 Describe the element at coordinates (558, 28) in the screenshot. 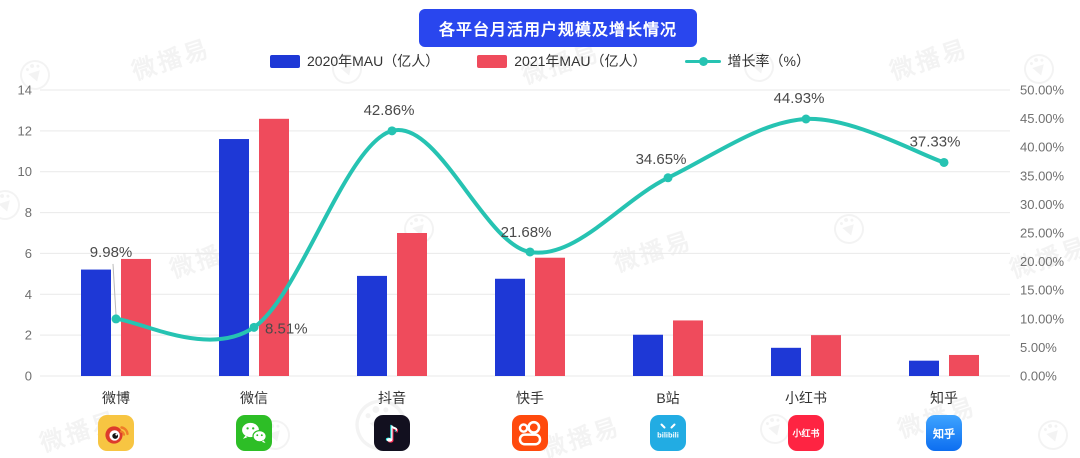

I see `chart-title: 各平台月活用户规模及增长情况` at that location.